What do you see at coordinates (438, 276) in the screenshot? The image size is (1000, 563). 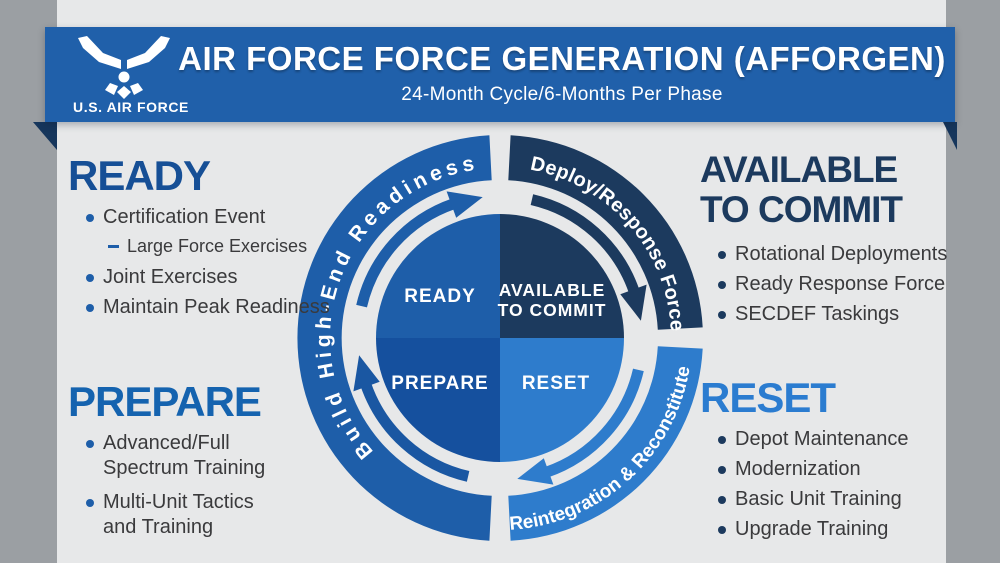 I see `quadrant-ready` at bounding box center [438, 276].